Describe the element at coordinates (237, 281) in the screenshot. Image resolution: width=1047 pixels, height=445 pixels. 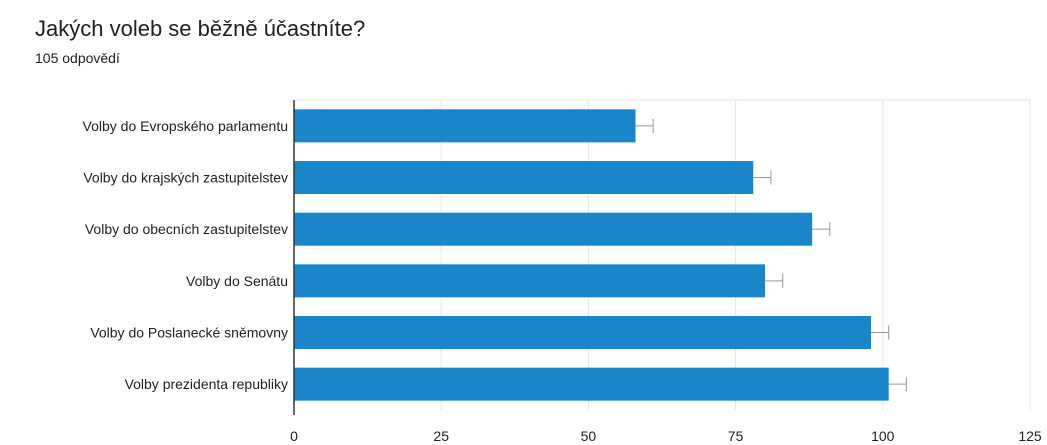
I see `category-label: Volby do Senátu` at that location.